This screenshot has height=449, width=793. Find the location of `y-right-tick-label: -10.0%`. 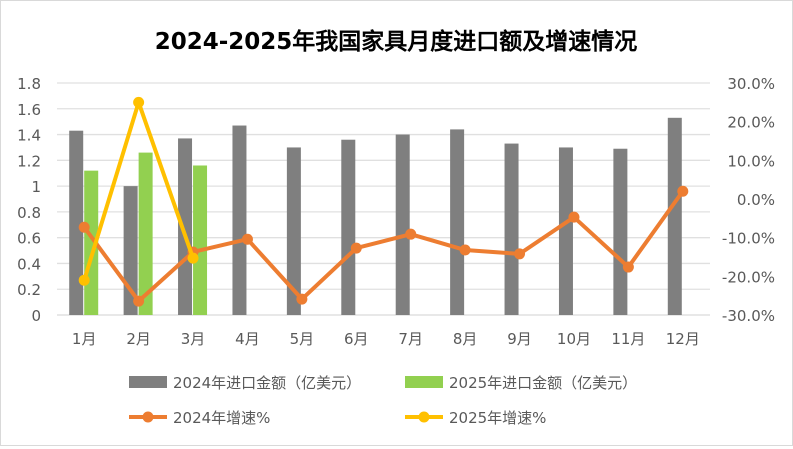

y-right-tick-label: -10.0% is located at coordinates (748, 239).